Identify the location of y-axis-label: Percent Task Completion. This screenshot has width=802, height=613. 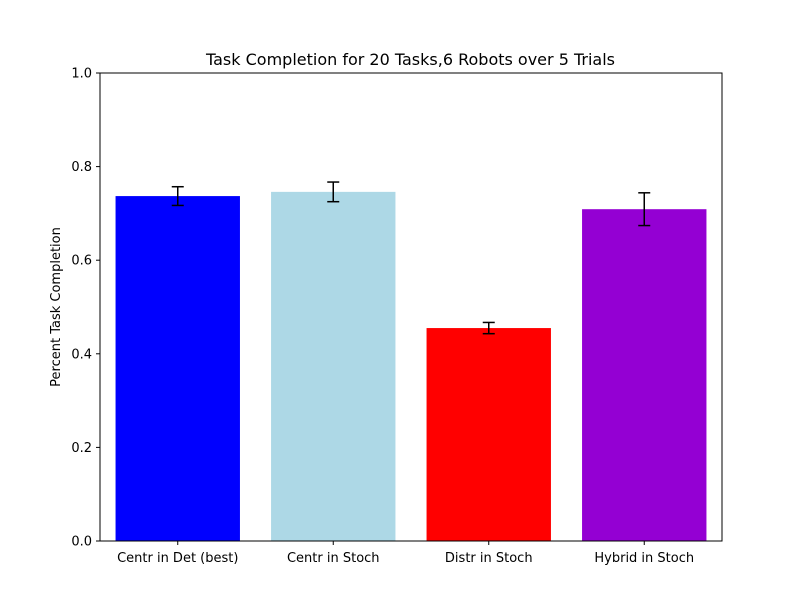
(56, 307).